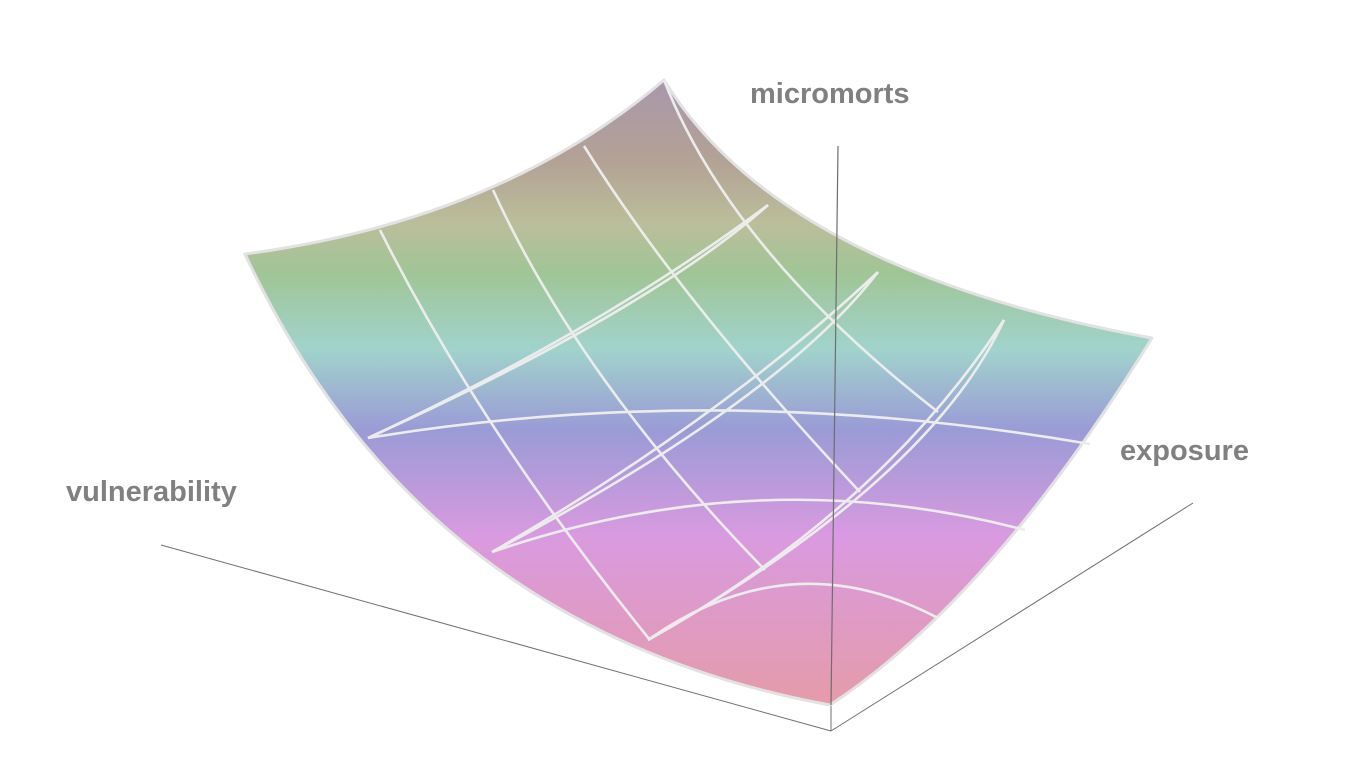  I want to click on micromorts-axis-label: micromorts, so click(830, 94).